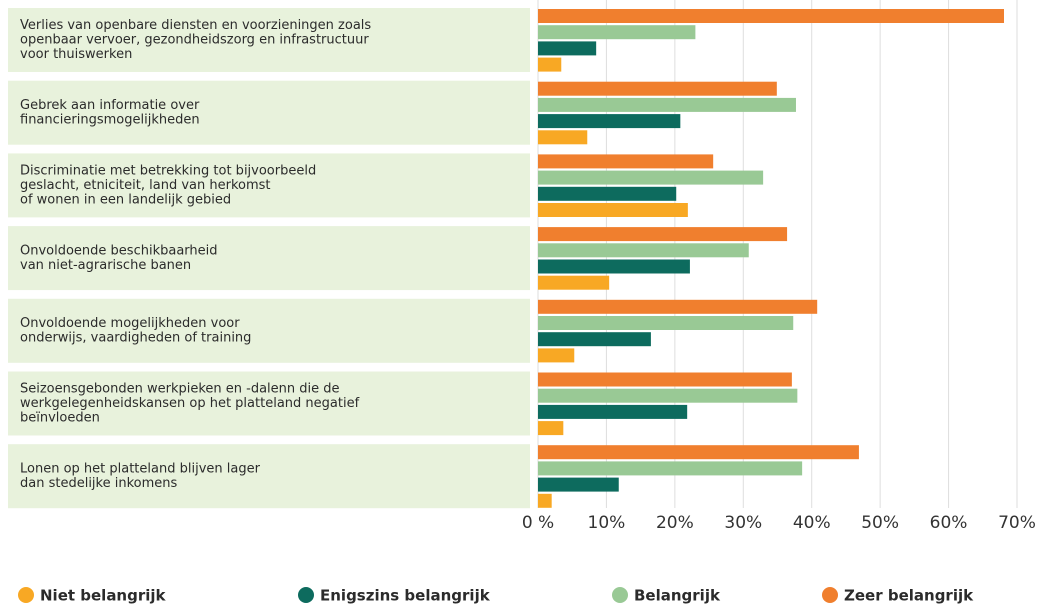 The image size is (1044, 606). I want to click on x-tick-label: 70%, so click(1017, 523).